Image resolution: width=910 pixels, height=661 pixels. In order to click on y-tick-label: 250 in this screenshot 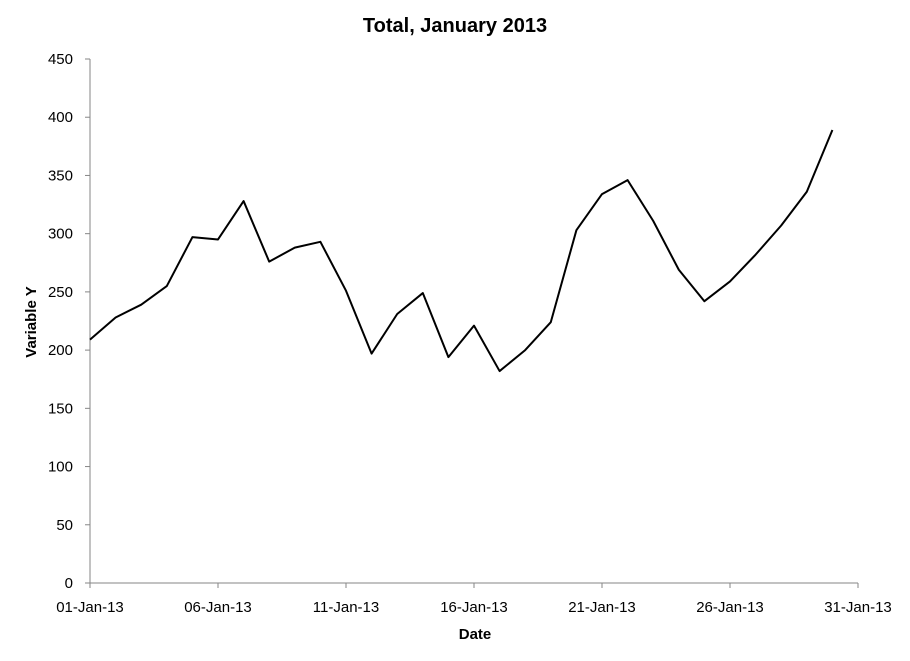, I will do `click(60, 292)`.